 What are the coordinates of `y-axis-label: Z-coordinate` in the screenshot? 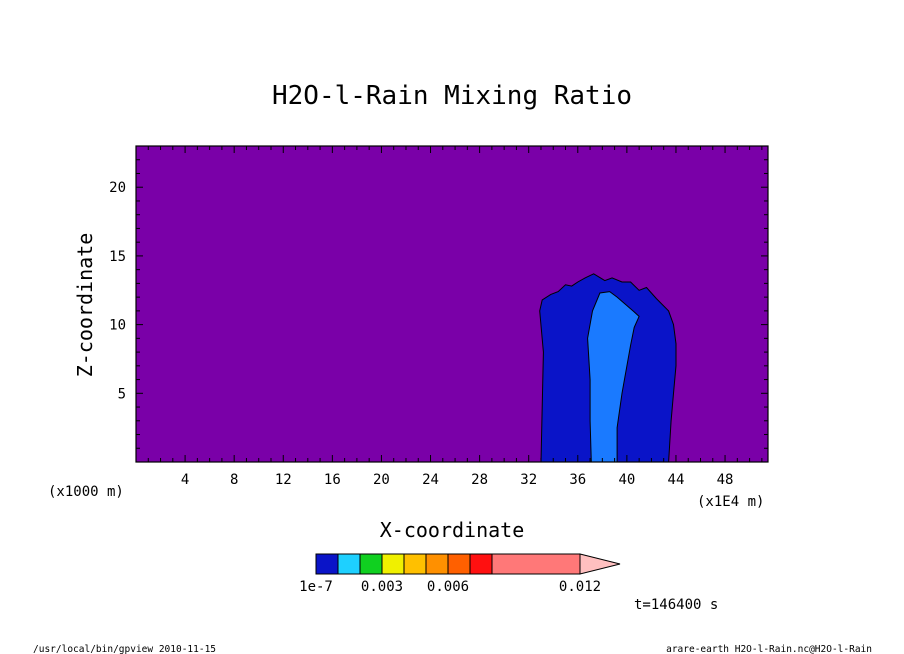 It's located at (85, 305).